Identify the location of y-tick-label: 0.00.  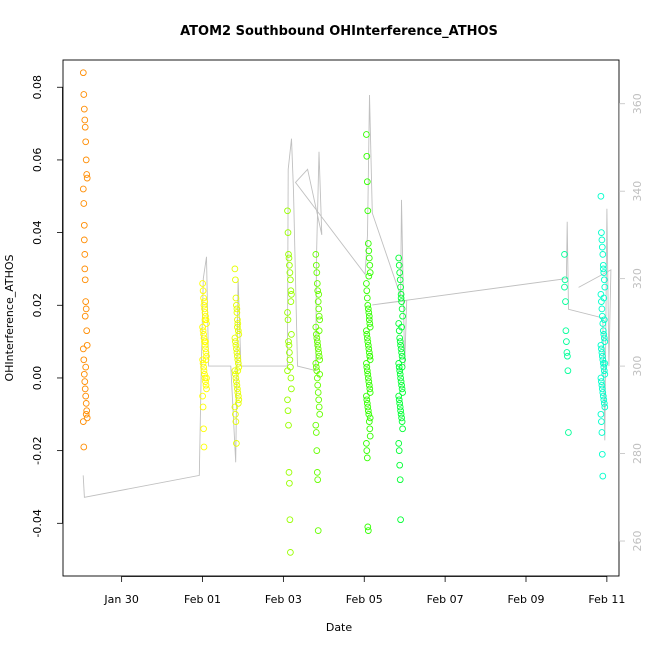
(37, 378).